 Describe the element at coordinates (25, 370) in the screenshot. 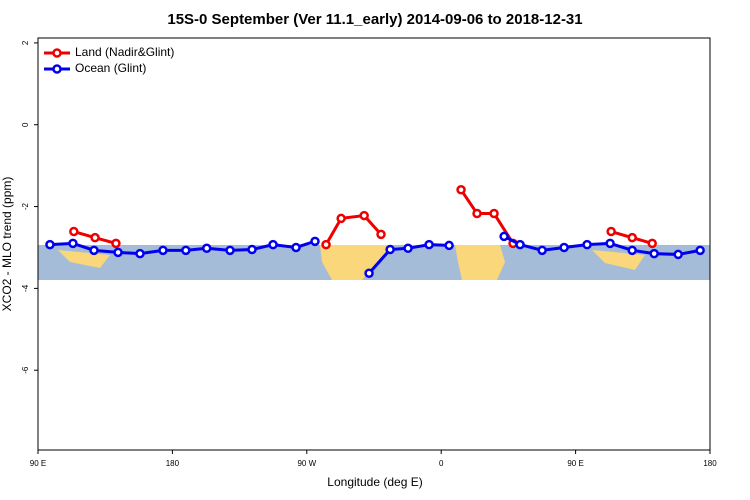

I see `y-tick-label: -6` at that location.